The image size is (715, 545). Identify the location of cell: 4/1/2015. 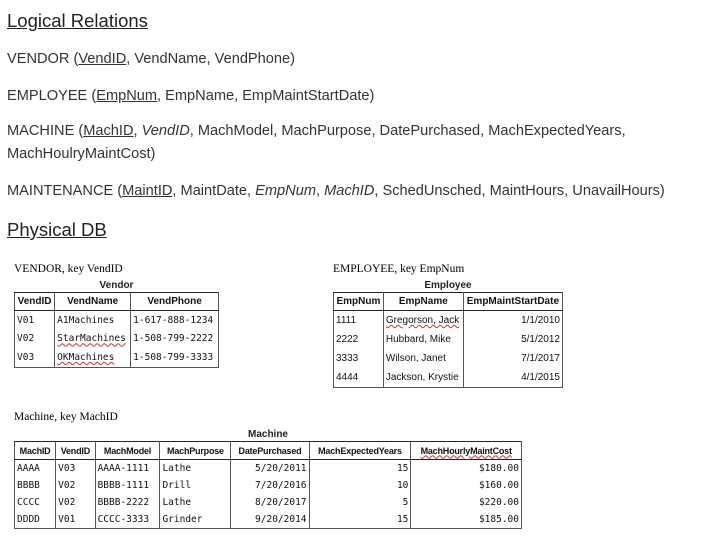
(513, 378).